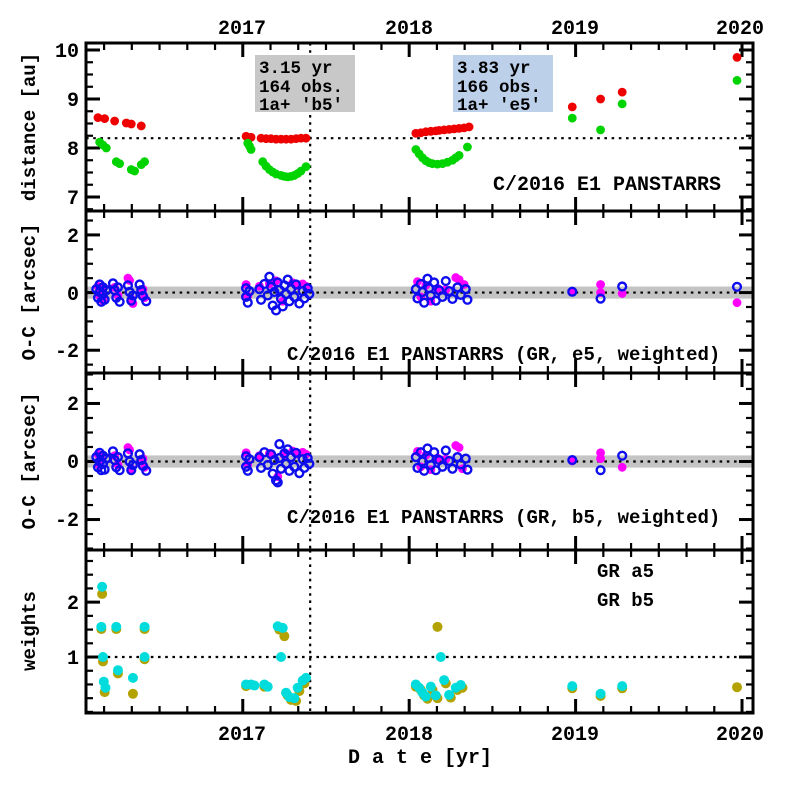  Describe the element at coordinates (625, 572) in the screenshot. I see `legend-gr-a5: GR a5` at that location.